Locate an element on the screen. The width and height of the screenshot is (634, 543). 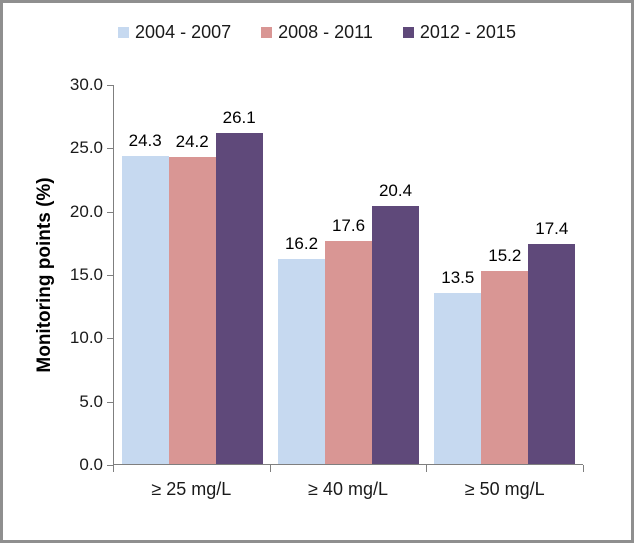
bar-value-label: 20.4 is located at coordinates (395, 190).